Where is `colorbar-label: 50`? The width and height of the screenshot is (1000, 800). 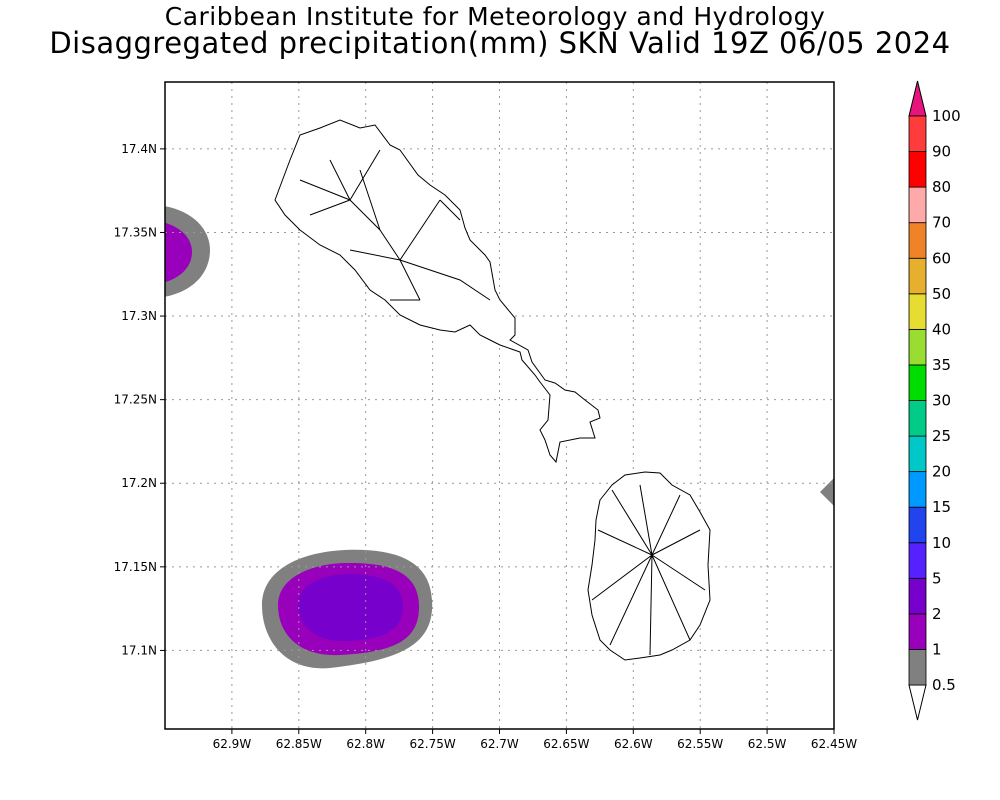
colorbar-label: 50 is located at coordinates (941, 294).